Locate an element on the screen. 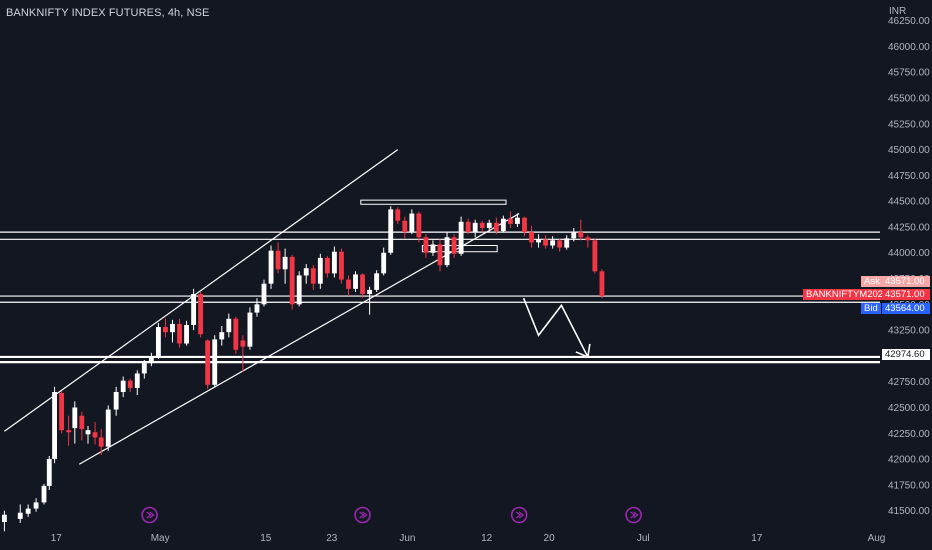 The image size is (932, 550). symbol-tag: BANKNIFTYM2023 is located at coordinates (847, 294).